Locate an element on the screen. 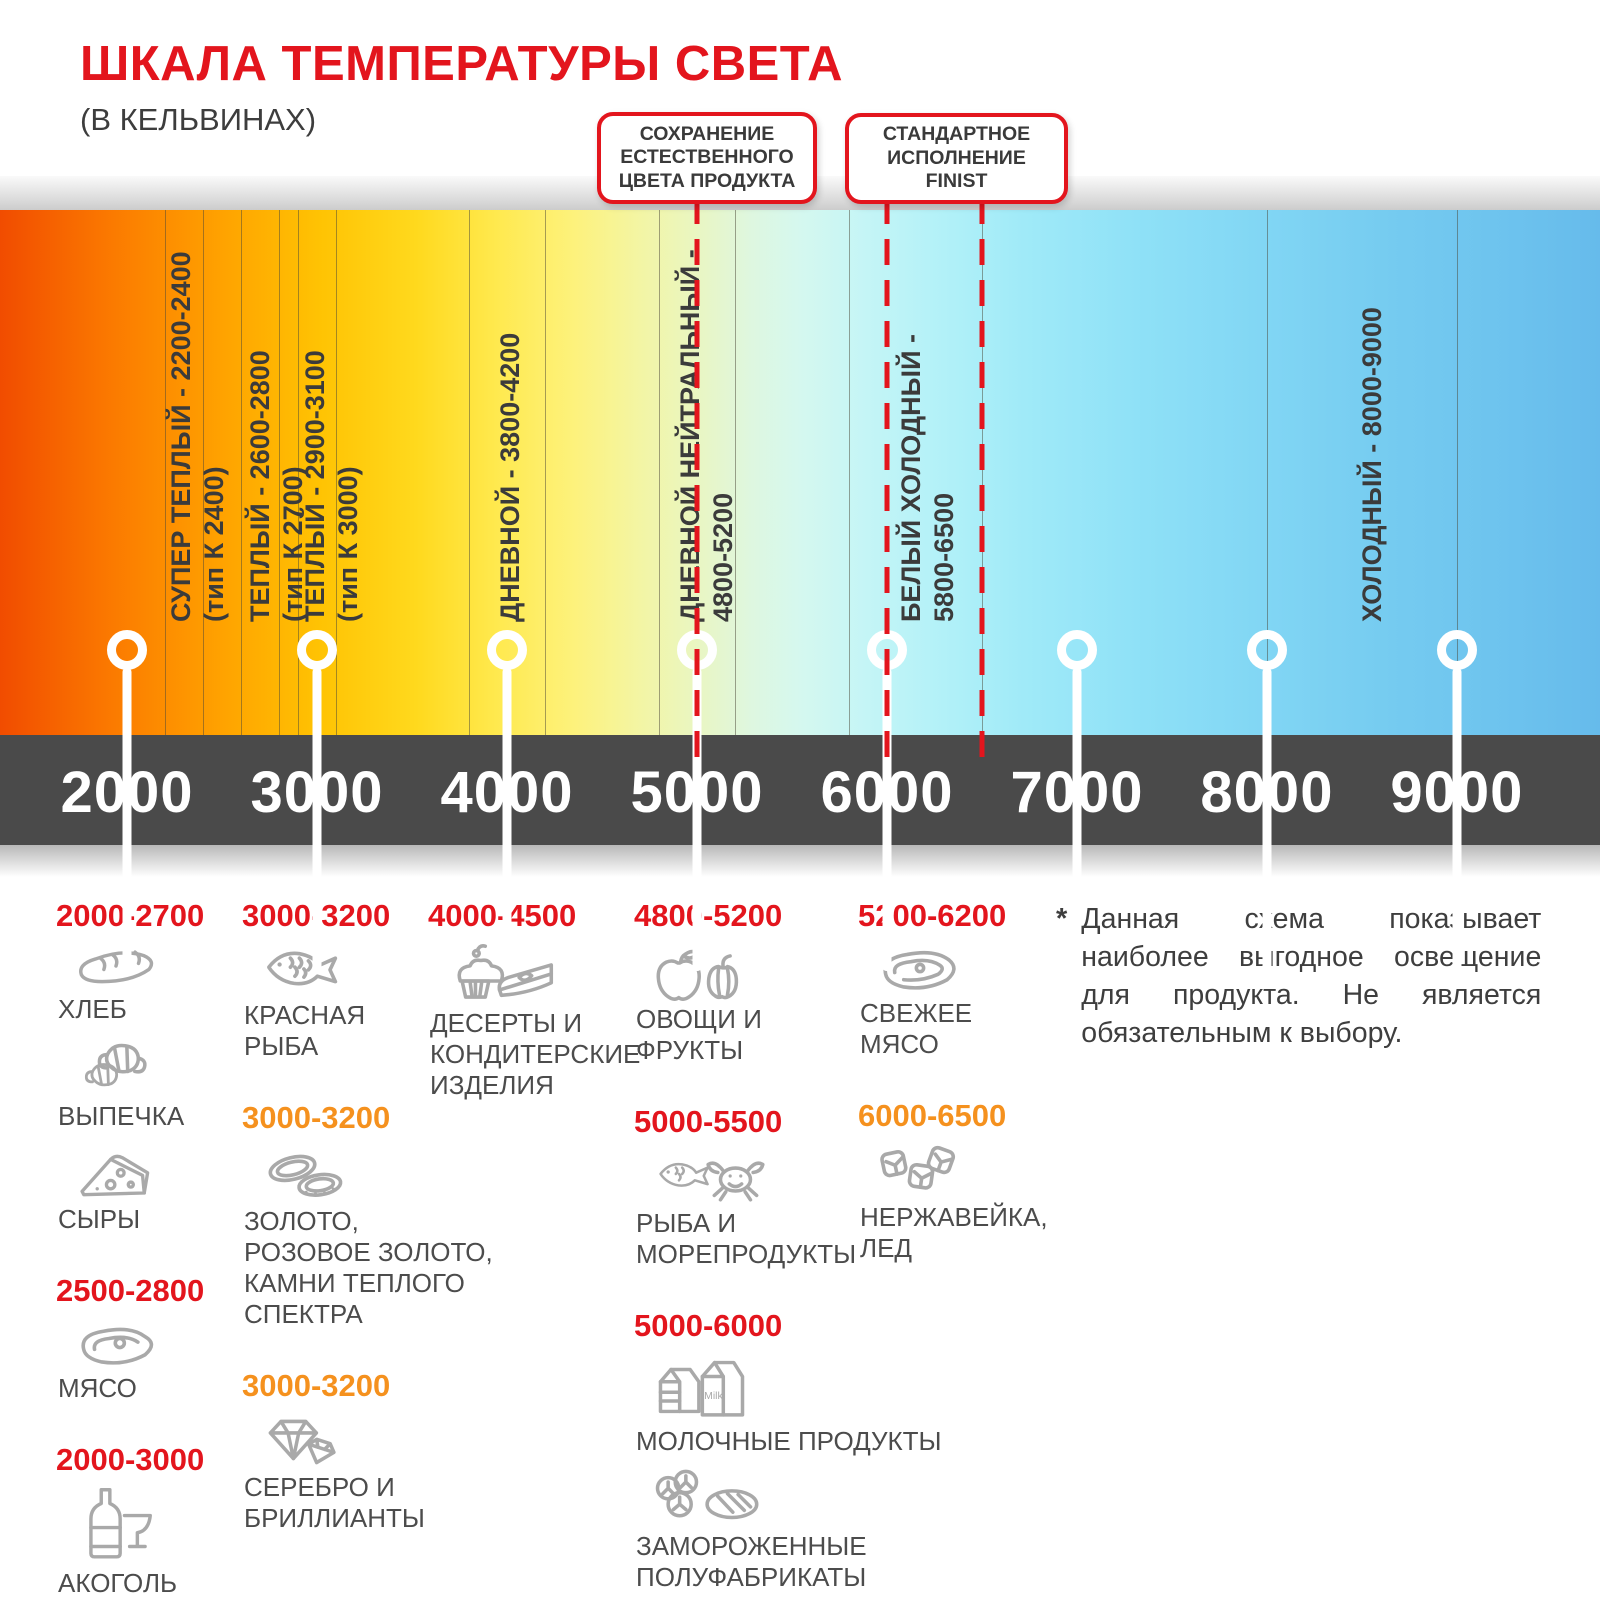 The width and height of the screenshot is (1600, 1600). legend-item: НЕРЖАВЕЙКА, ЛЕД is located at coordinates (956, 1202).